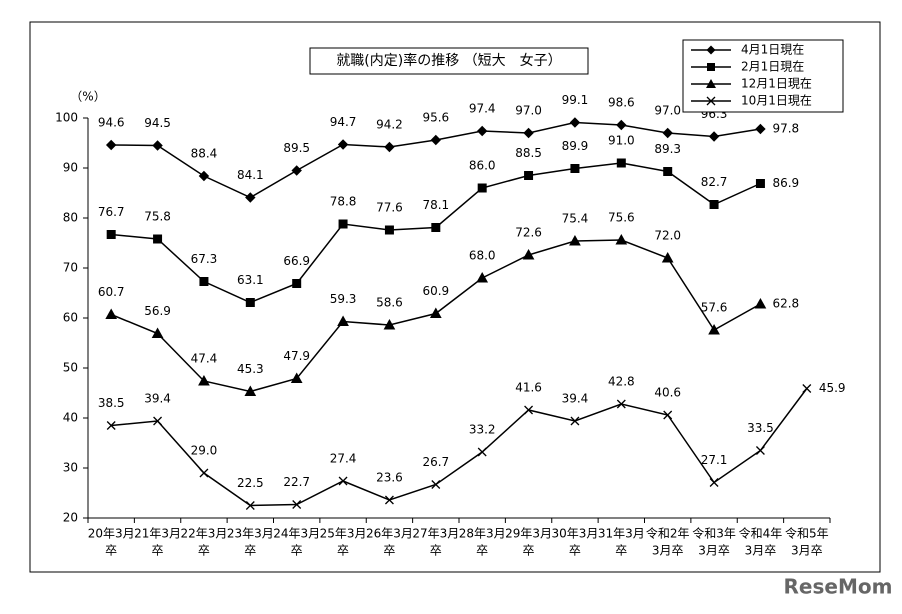 This screenshot has width=902, height=614. I want to click on data-label: 88.4, so click(204, 154).